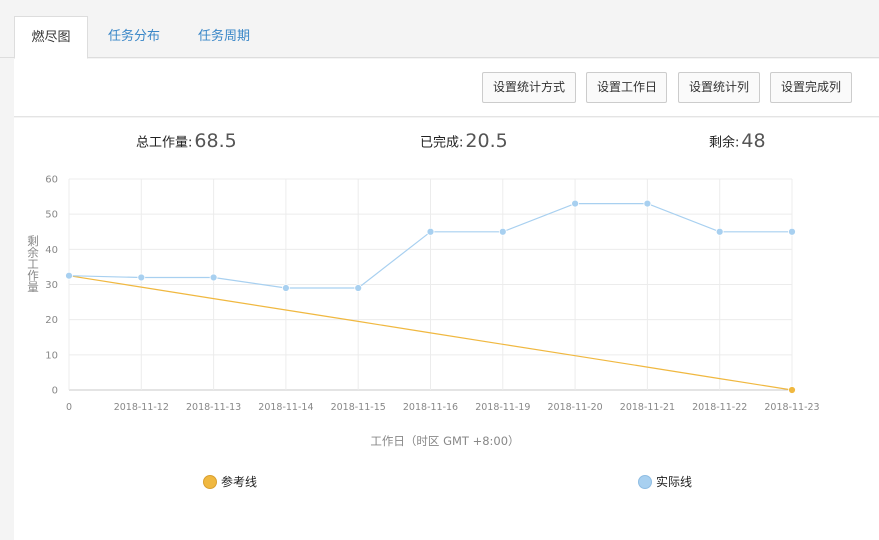  Describe the element at coordinates (210, 481) in the screenshot. I see `legend-reference-marker` at that location.